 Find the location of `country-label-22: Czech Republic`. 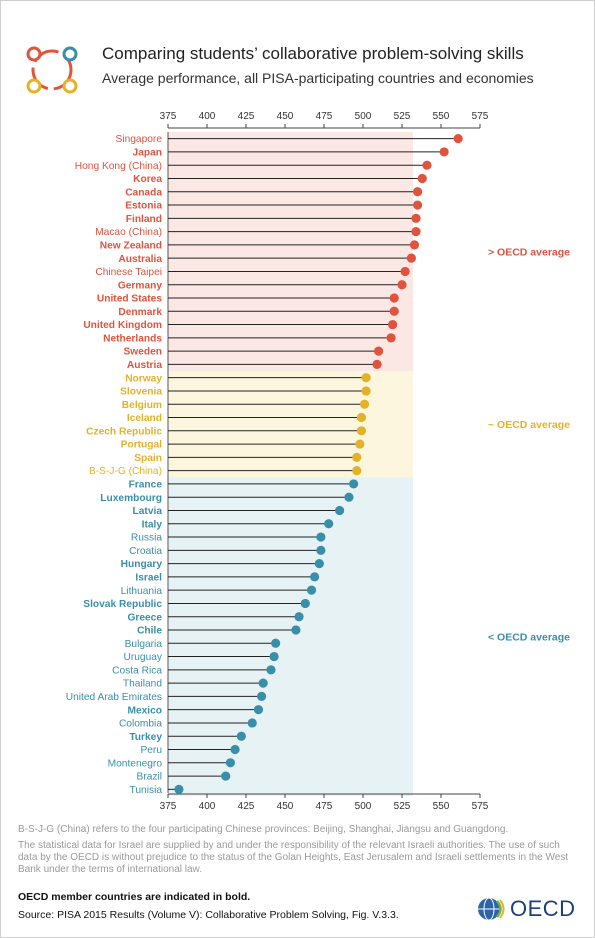

country-label-22: Czech Republic is located at coordinates (124, 431).